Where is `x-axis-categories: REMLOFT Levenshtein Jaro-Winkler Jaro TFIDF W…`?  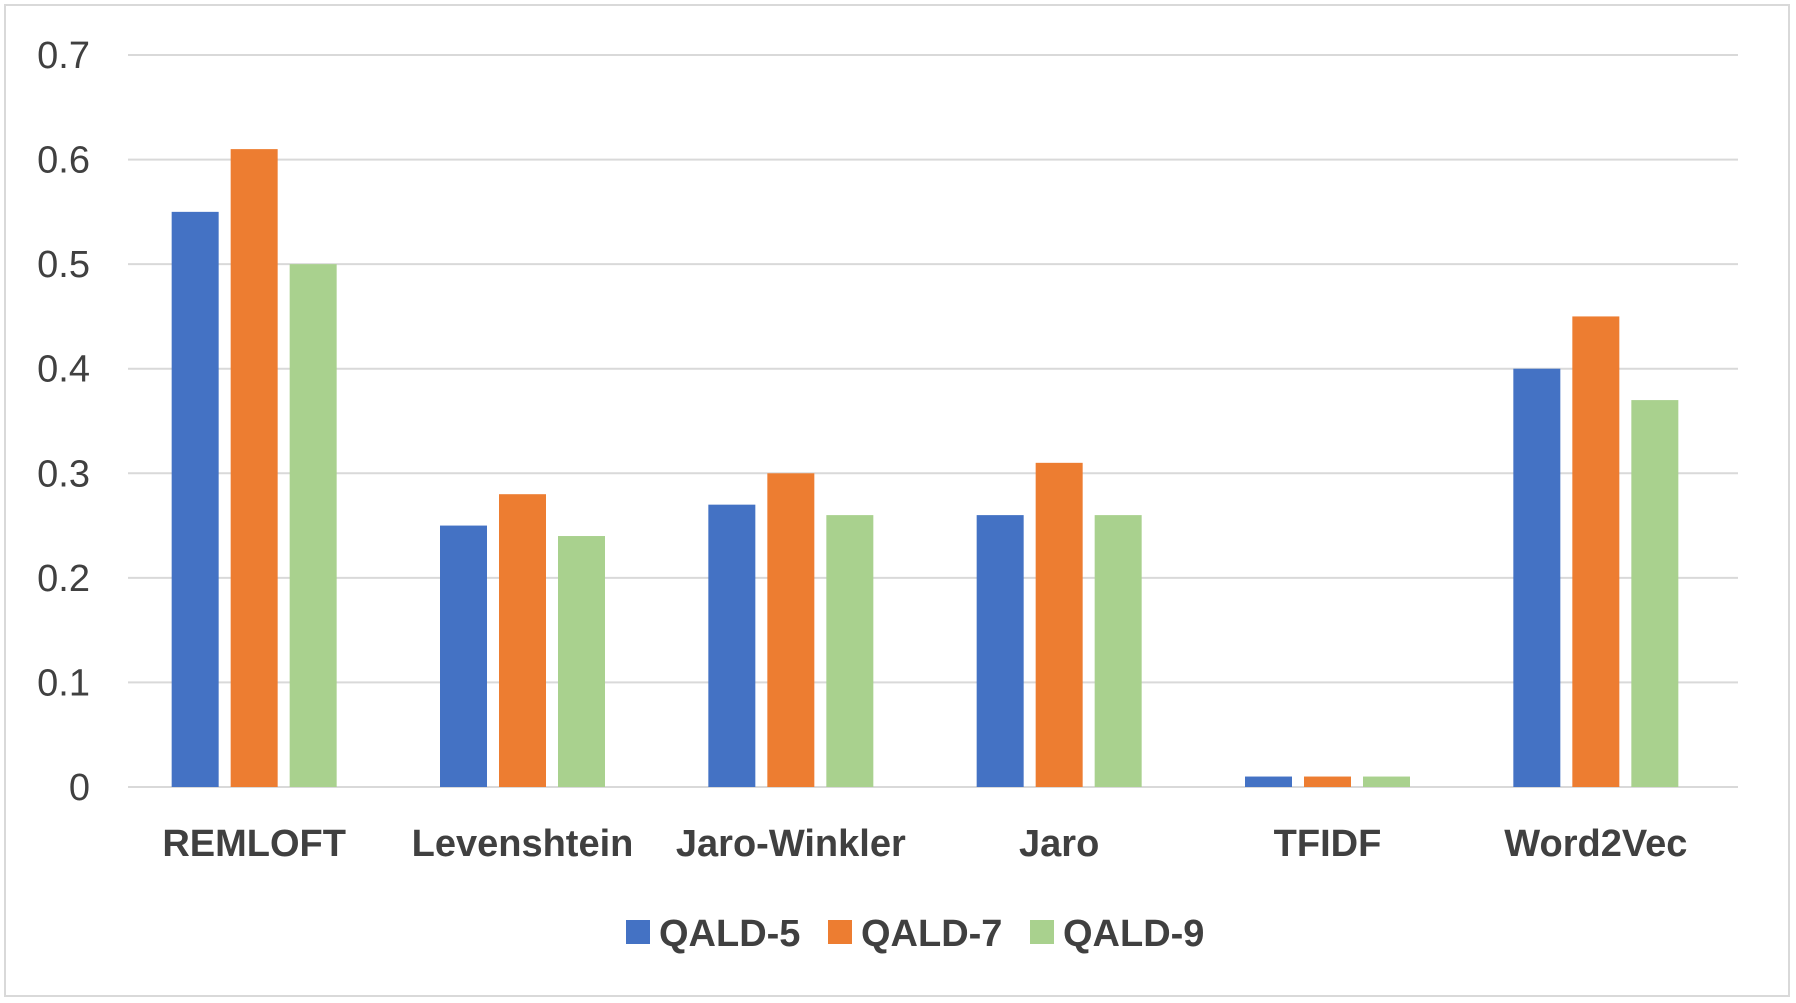 x-axis-categories: REMLOFT Levenshtein Jaro-Winkler Jaro TFIDF W… is located at coordinates (924, 844).